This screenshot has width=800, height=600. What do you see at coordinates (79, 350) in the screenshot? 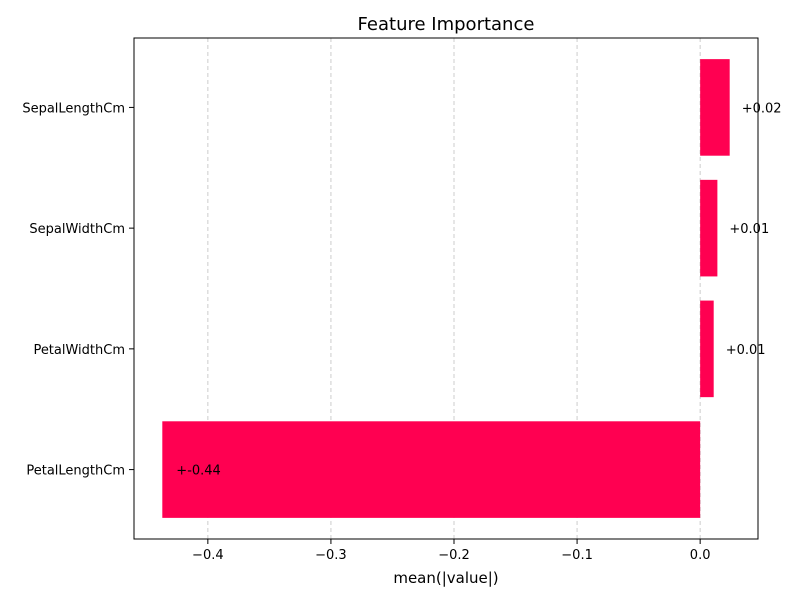
I see `y-tick-label: PetalWidthCm` at bounding box center [79, 350].